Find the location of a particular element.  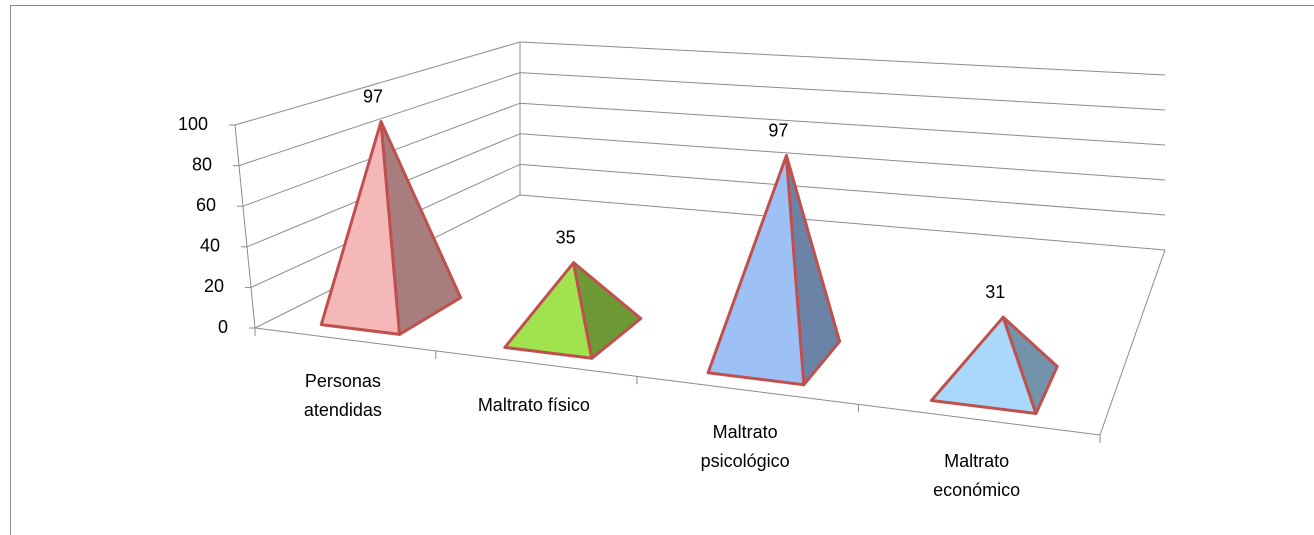

y-tick-label: 0 is located at coordinates (223, 327).